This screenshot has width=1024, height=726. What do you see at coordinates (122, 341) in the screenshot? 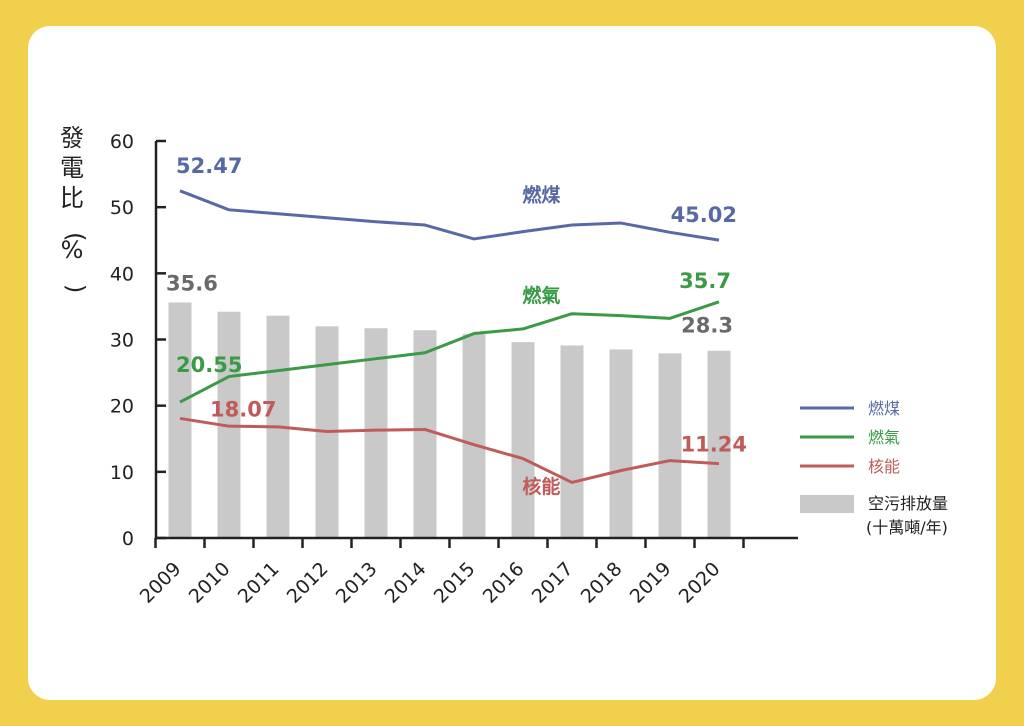
I see `y-tick-label: 30` at bounding box center [122, 341].